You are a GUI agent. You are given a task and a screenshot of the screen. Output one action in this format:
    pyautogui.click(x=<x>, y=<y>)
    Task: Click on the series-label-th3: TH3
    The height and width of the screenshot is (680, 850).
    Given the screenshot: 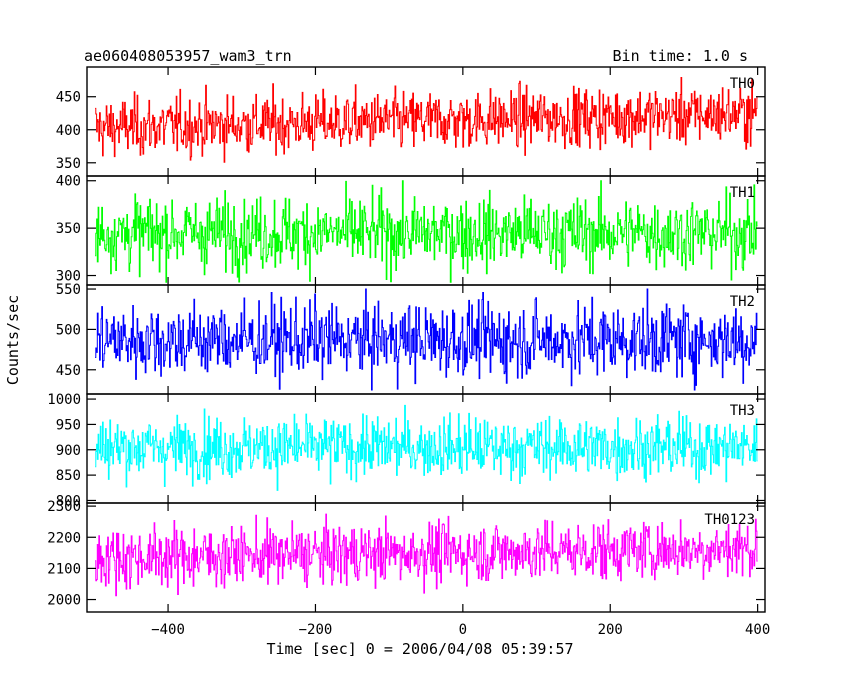 What is the action you would take?
    pyautogui.click(x=742, y=411)
    